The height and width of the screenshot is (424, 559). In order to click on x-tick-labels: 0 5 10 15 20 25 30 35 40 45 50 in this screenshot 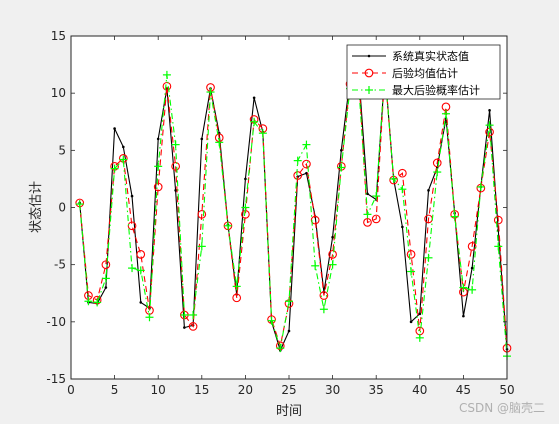, I will do `click(290, 390)`.